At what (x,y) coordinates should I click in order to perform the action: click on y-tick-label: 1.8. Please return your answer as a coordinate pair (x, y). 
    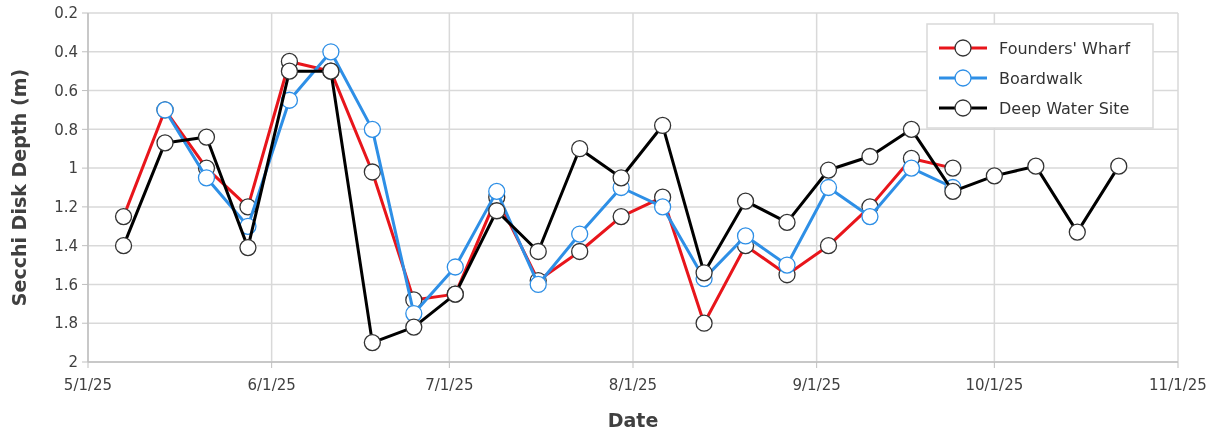
    Looking at the image, I should click on (66, 323).